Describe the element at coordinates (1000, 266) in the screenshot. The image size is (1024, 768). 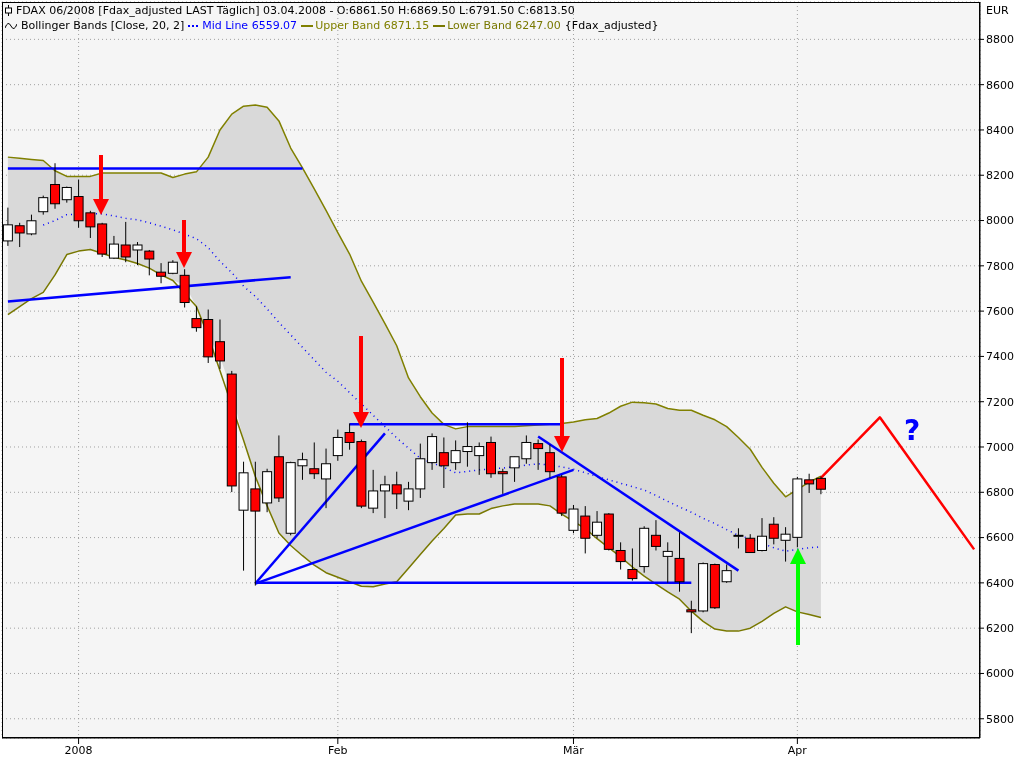
I see `y-tick-label: 7800` at that location.